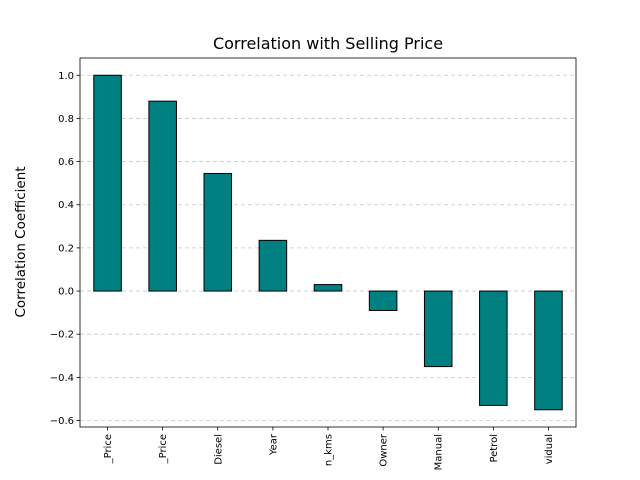  I want to click on x-tick-label: Year, so click(273, 444).